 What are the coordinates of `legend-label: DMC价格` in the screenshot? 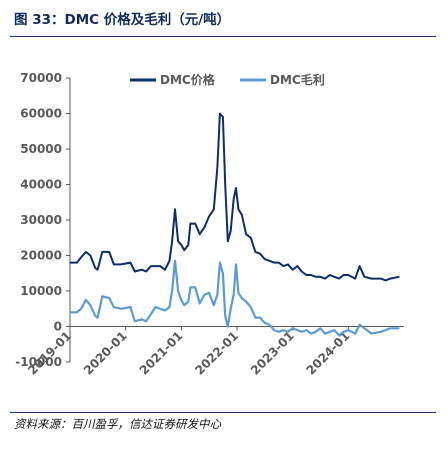 It's located at (188, 79).